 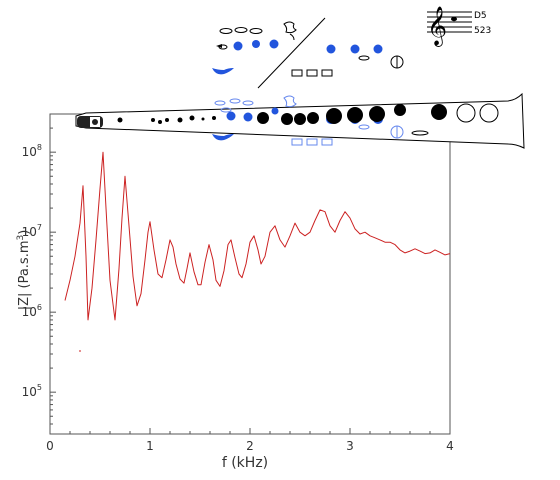 I want to click on x-axis-label: f (kHz), so click(x=245, y=463).